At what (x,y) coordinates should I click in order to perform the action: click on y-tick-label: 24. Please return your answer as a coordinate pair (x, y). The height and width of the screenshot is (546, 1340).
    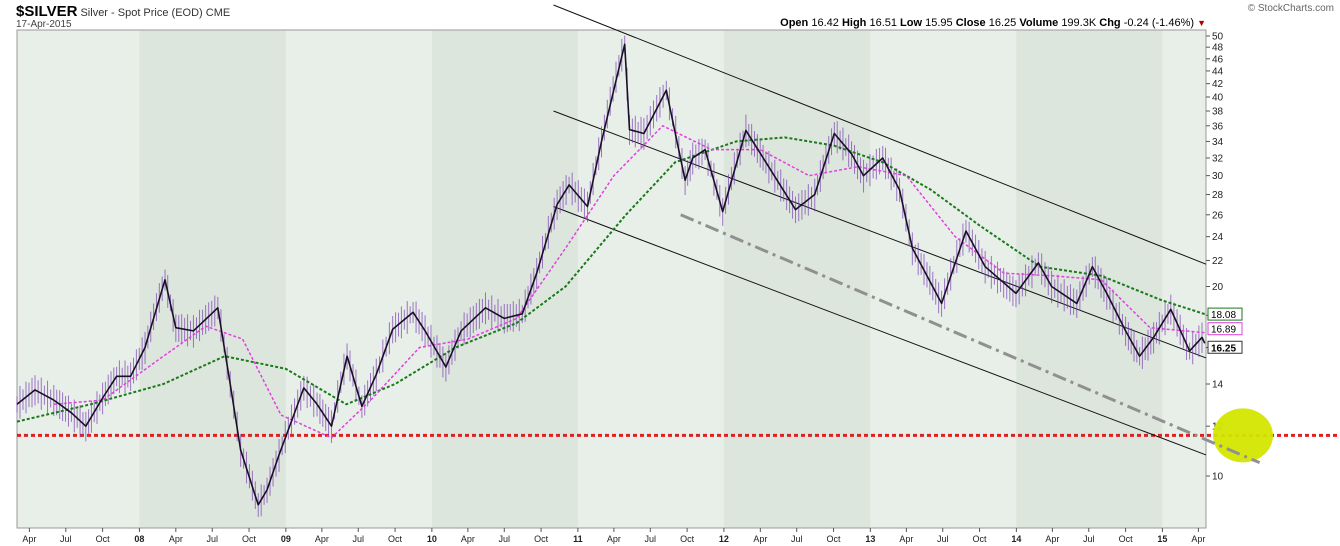
    Looking at the image, I should click on (1218, 237).